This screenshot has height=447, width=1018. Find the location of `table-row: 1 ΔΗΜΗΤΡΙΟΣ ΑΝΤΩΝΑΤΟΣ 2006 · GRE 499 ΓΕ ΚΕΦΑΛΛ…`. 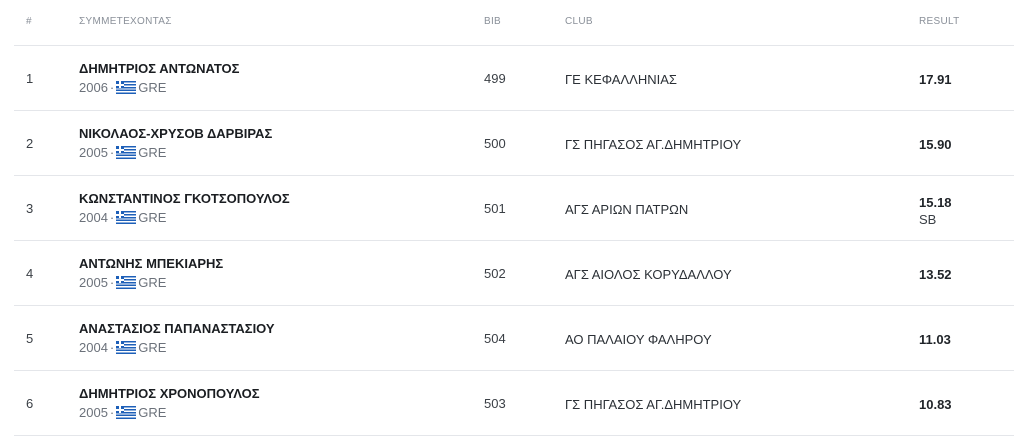

table-row: 1 ΔΗΜΗΤΡΙΟΣ ΑΝΤΩΝΑΤΟΣ 2006 · GRE 499 ΓΕ ΚΕΦΑΛΛ… is located at coordinates (514, 78).